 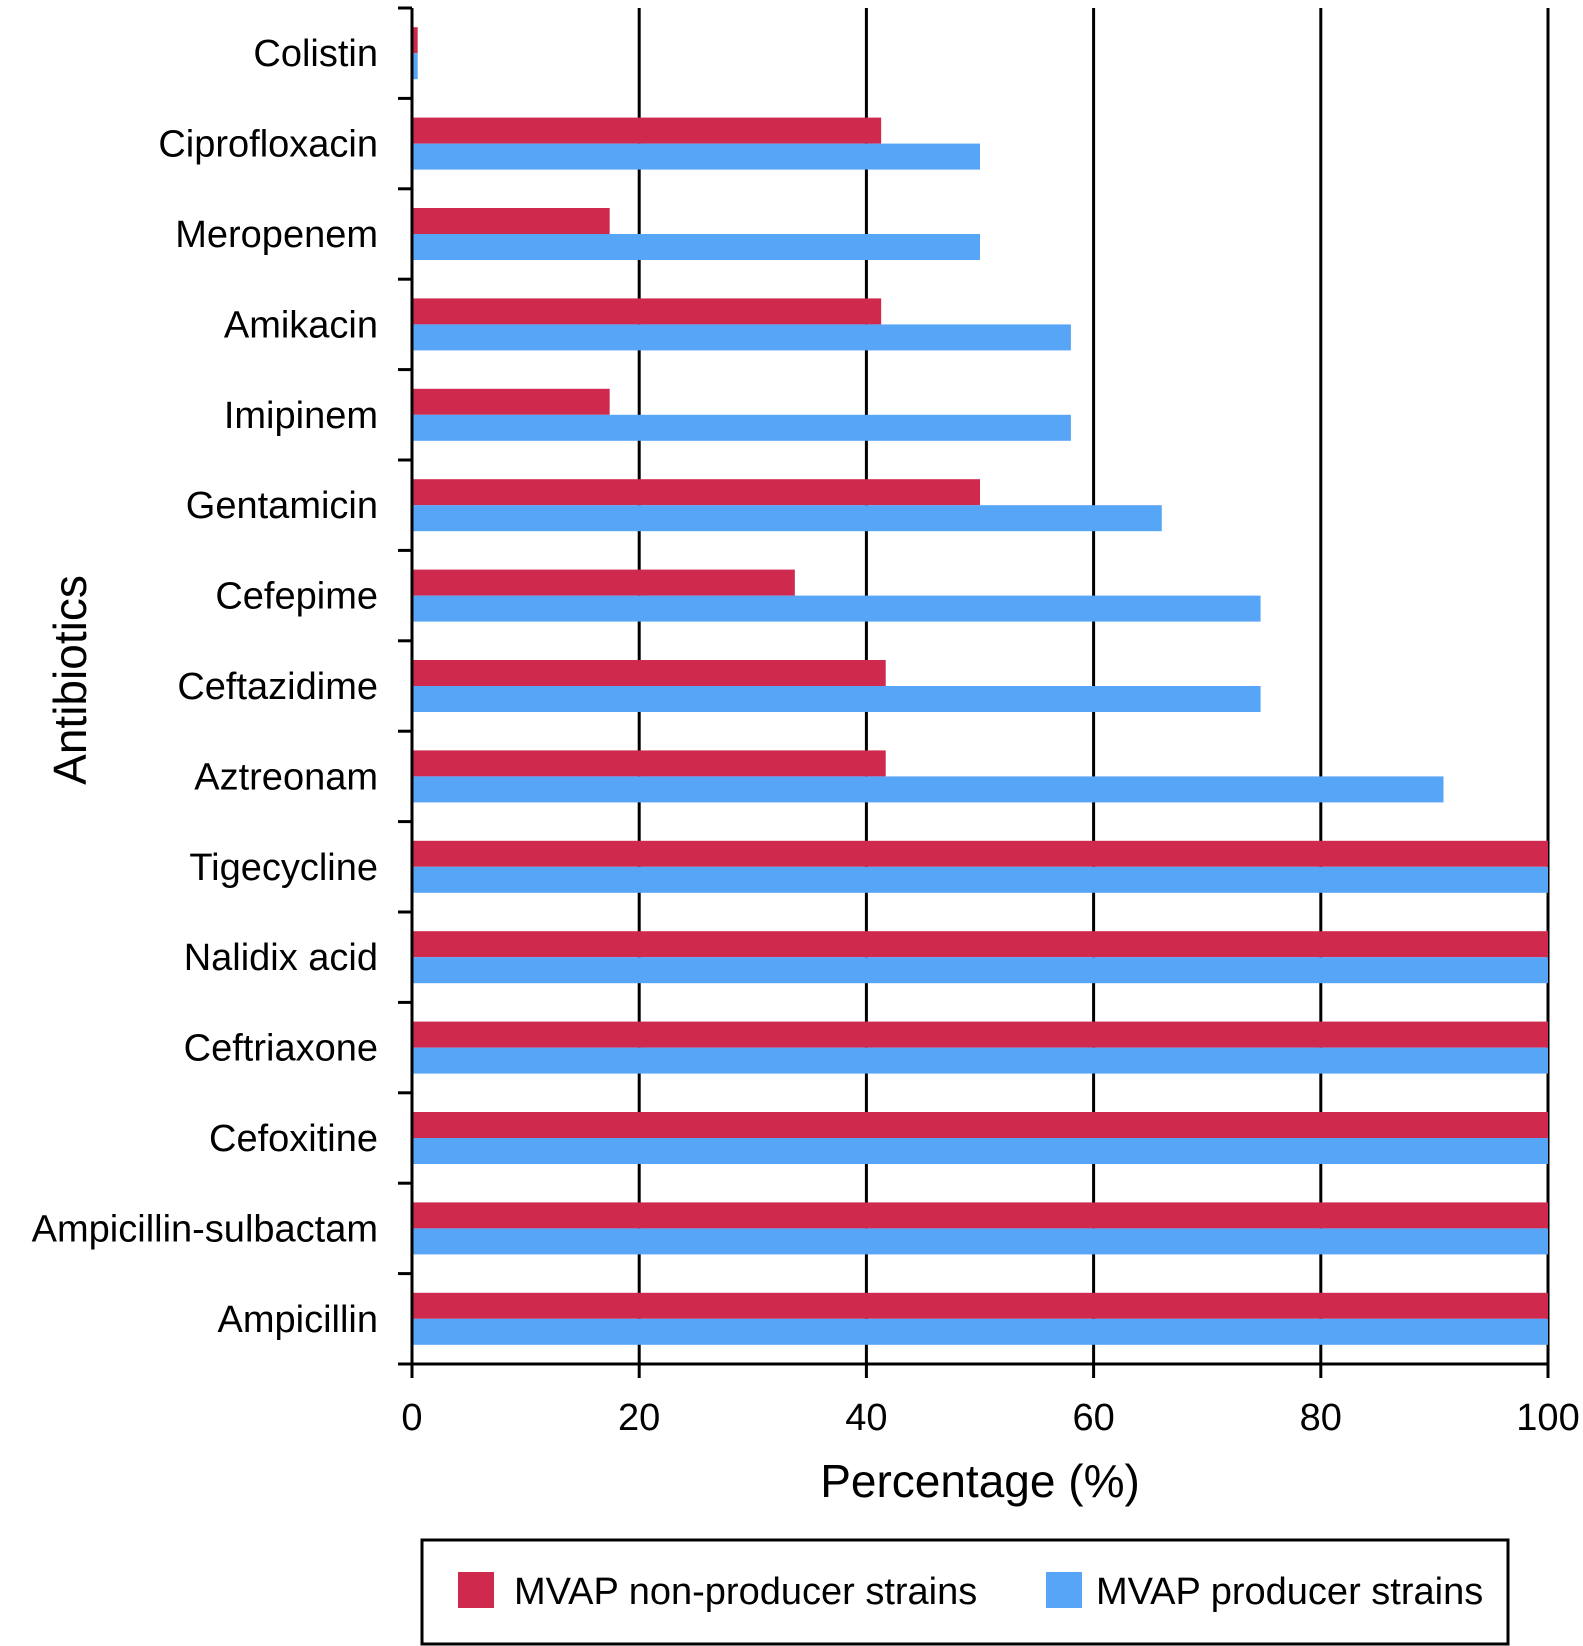 I want to click on y-axis-title: Antibiotics, so click(x=70, y=680).